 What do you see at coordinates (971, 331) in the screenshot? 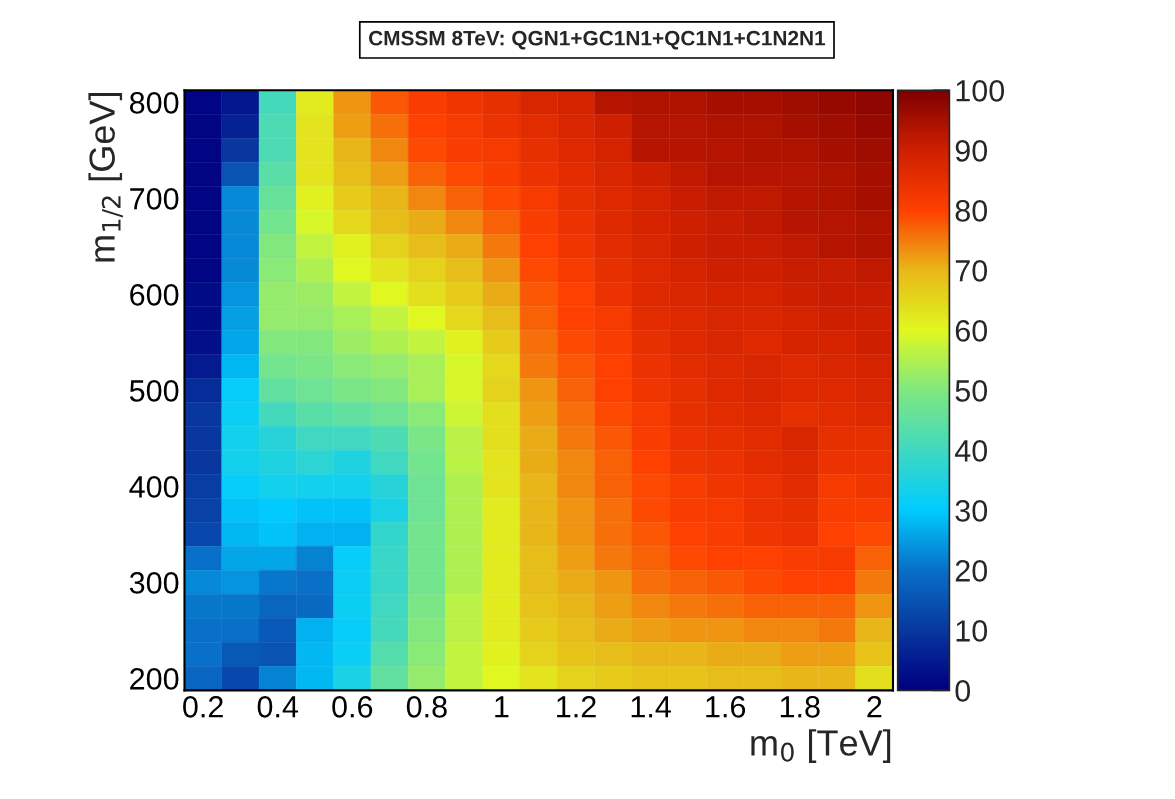
I see `color-bar-label: 60` at bounding box center [971, 331].